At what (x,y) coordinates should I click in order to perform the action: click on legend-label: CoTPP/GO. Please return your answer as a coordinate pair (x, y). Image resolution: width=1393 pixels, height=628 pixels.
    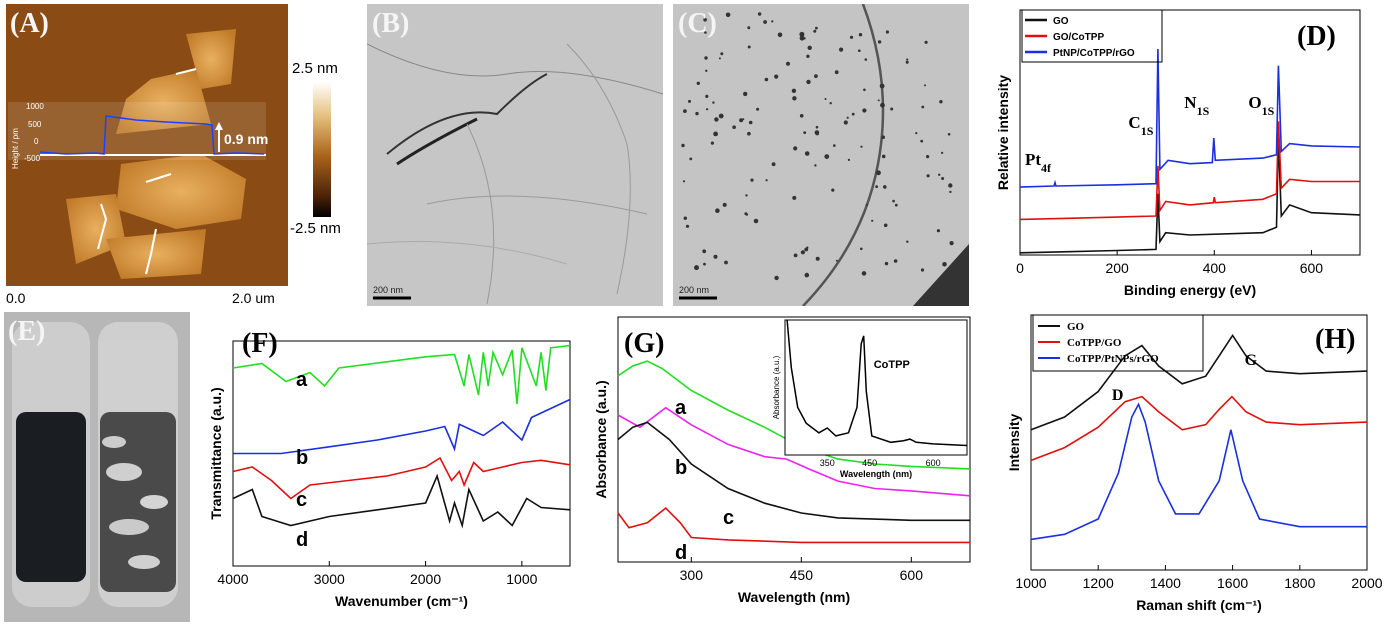
    Looking at the image, I should click on (1094, 343).